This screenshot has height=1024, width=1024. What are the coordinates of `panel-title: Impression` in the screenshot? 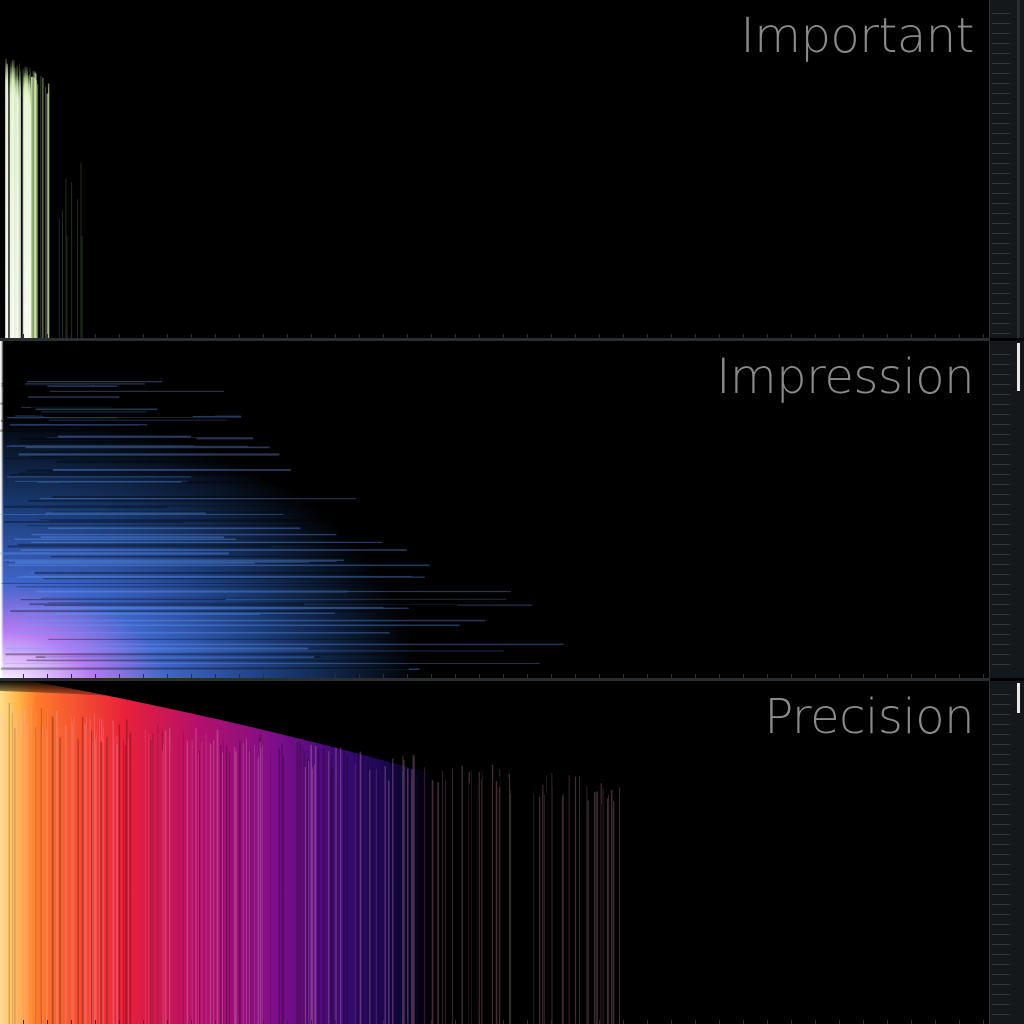 It's located at (845, 377).